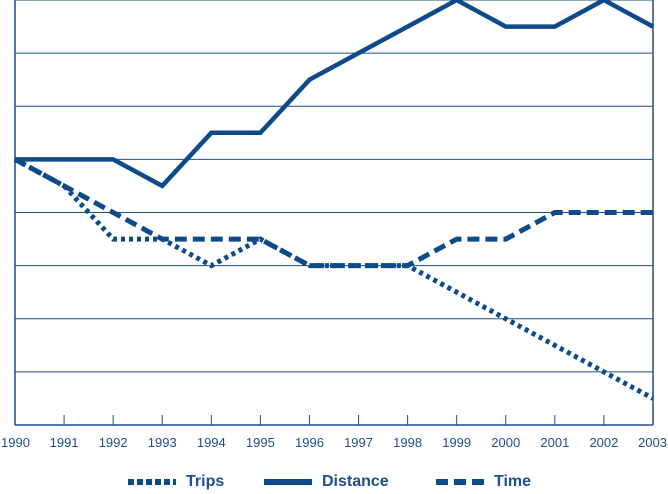 The width and height of the screenshot is (668, 494). Describe the element at coordinates (162, 442) in the screenshot. I see `x-tick-label: 1993` at that location.